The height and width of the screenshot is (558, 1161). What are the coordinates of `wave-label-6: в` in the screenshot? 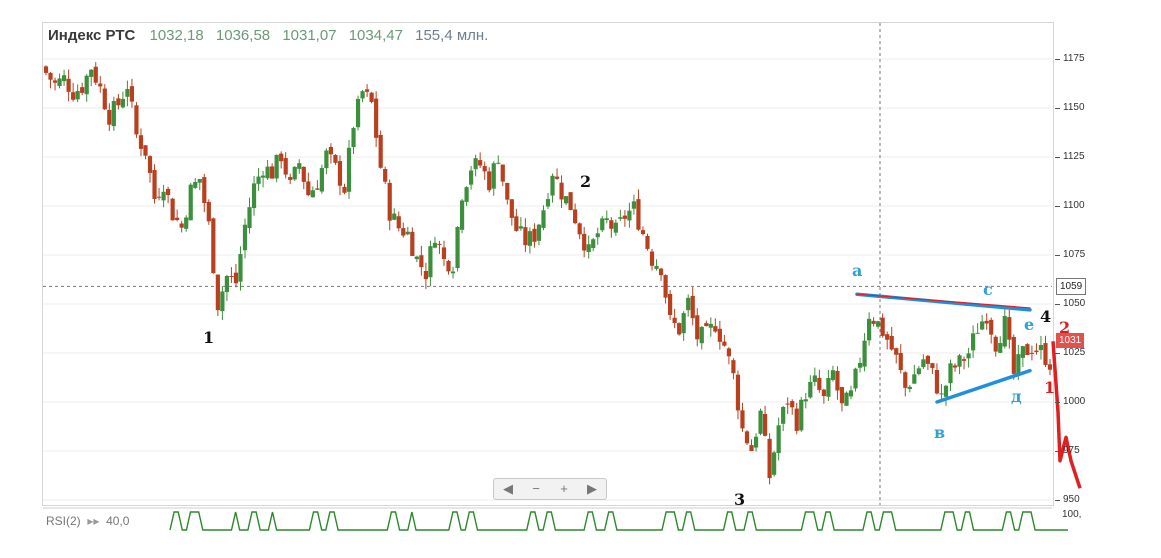 It's located at (939, 432).